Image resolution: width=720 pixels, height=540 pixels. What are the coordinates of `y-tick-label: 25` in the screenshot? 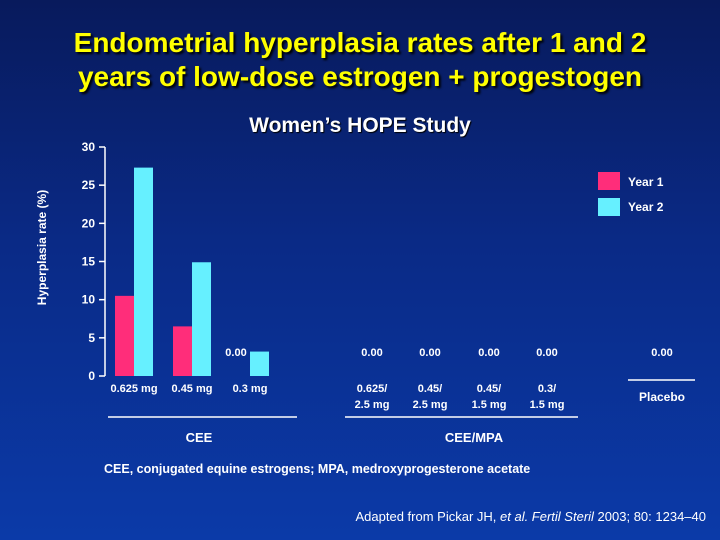 It's located at (89, 185).